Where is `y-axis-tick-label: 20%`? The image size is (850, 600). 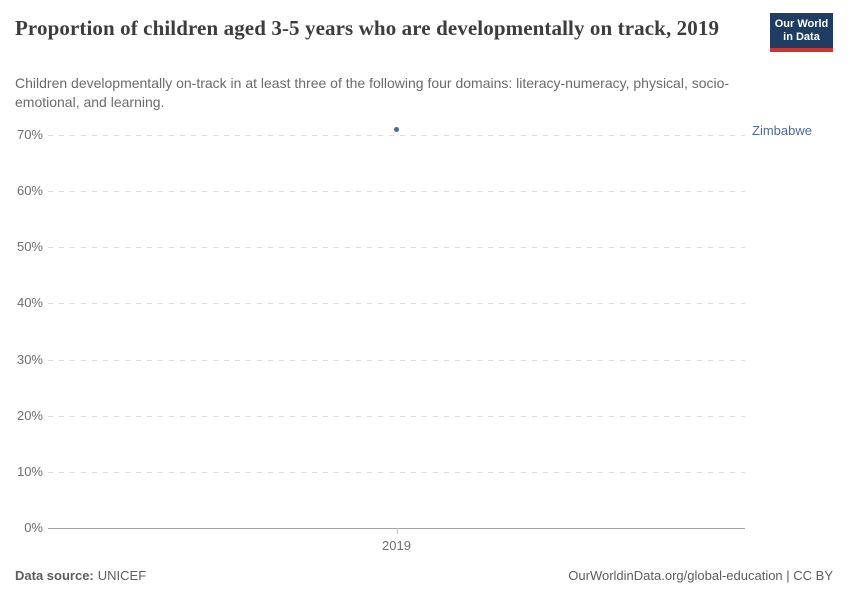 y-axis-tick-label: 20% is located at coordinates (29, 415).